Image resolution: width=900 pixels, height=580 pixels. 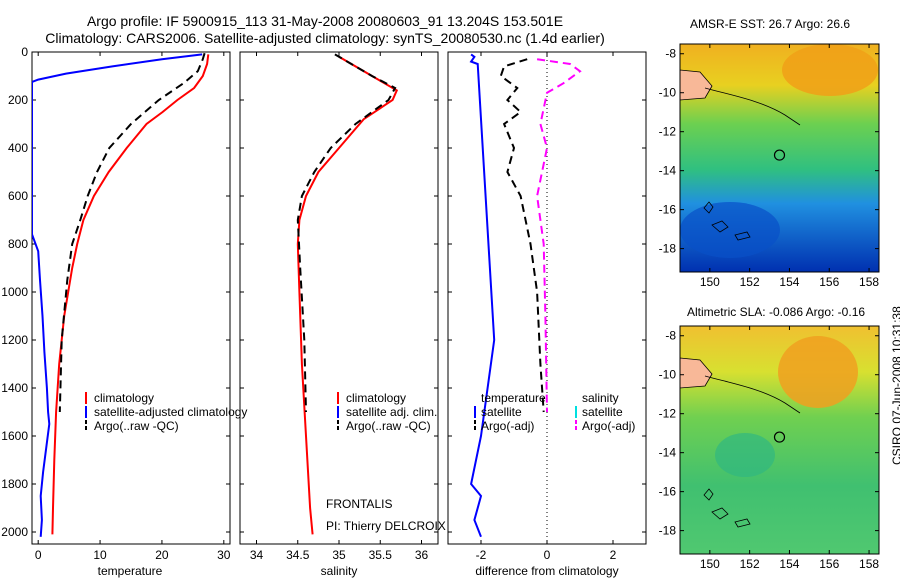 What do you see at coordinates (130, 571) in the screenshot?
I see `temperature-xlabel: temperature` at bounding box center [130, 571].